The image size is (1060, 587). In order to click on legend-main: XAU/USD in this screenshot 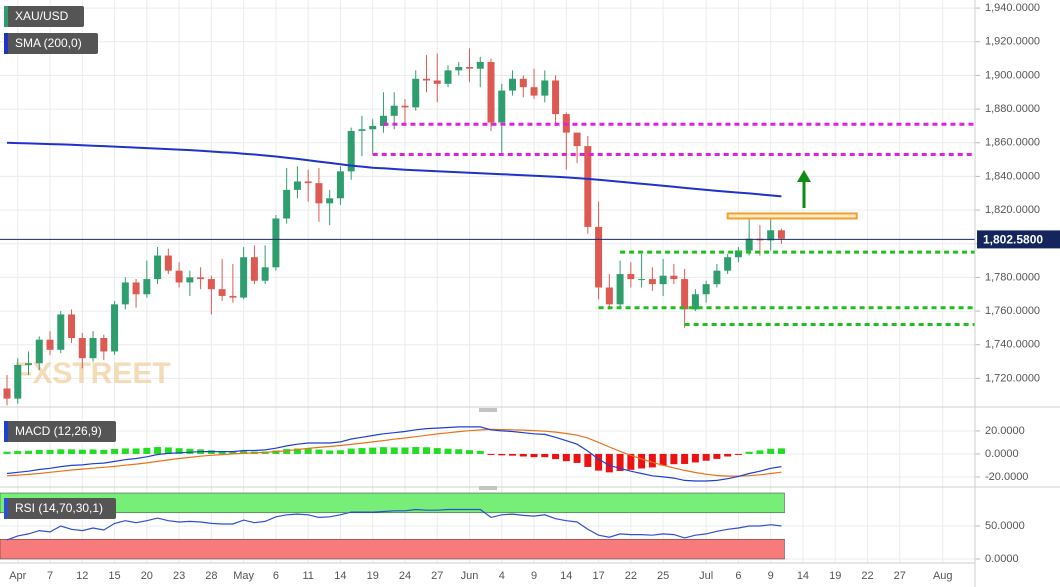, I will do `click(44, 16)`.